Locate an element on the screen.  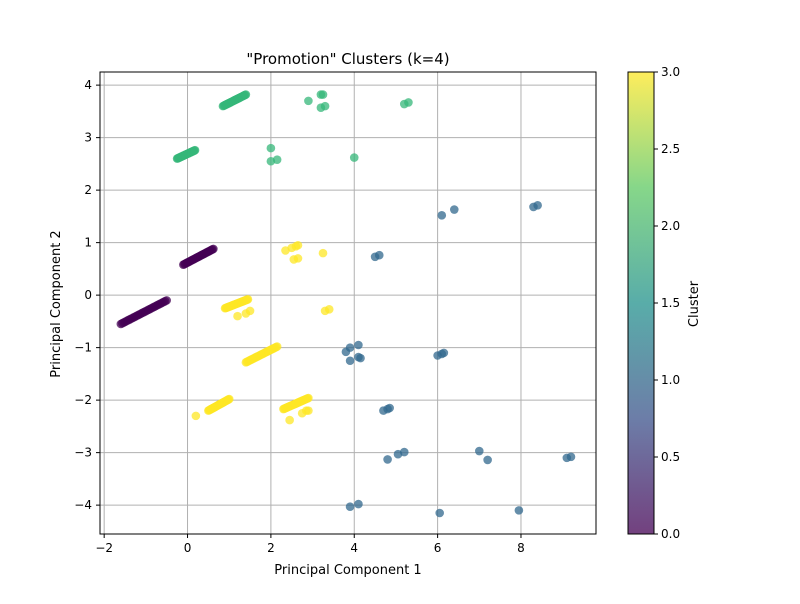
colorbar-tick-label: 2.5 is located at coordinates (670, 149).